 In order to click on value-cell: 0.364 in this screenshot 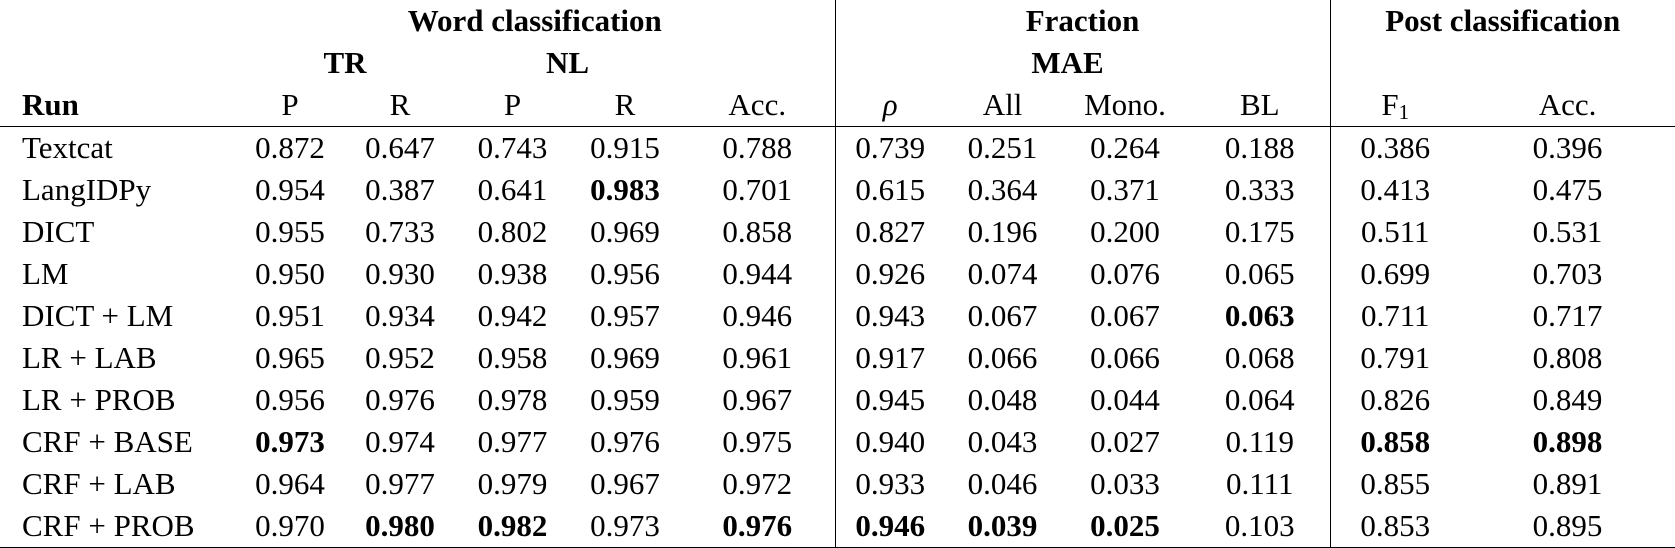, I will do `click(1002, 189)`.